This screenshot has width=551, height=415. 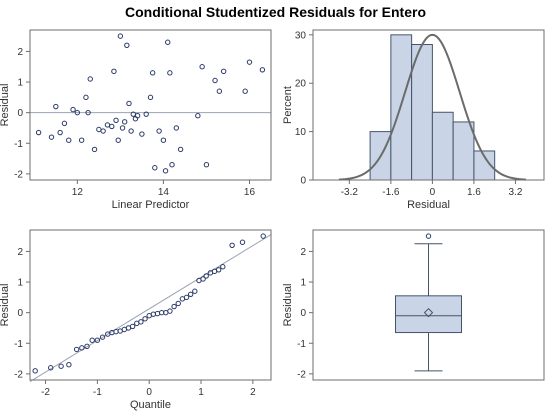 I want to click on y-tick-label: 30, so click(x=301, y=35).